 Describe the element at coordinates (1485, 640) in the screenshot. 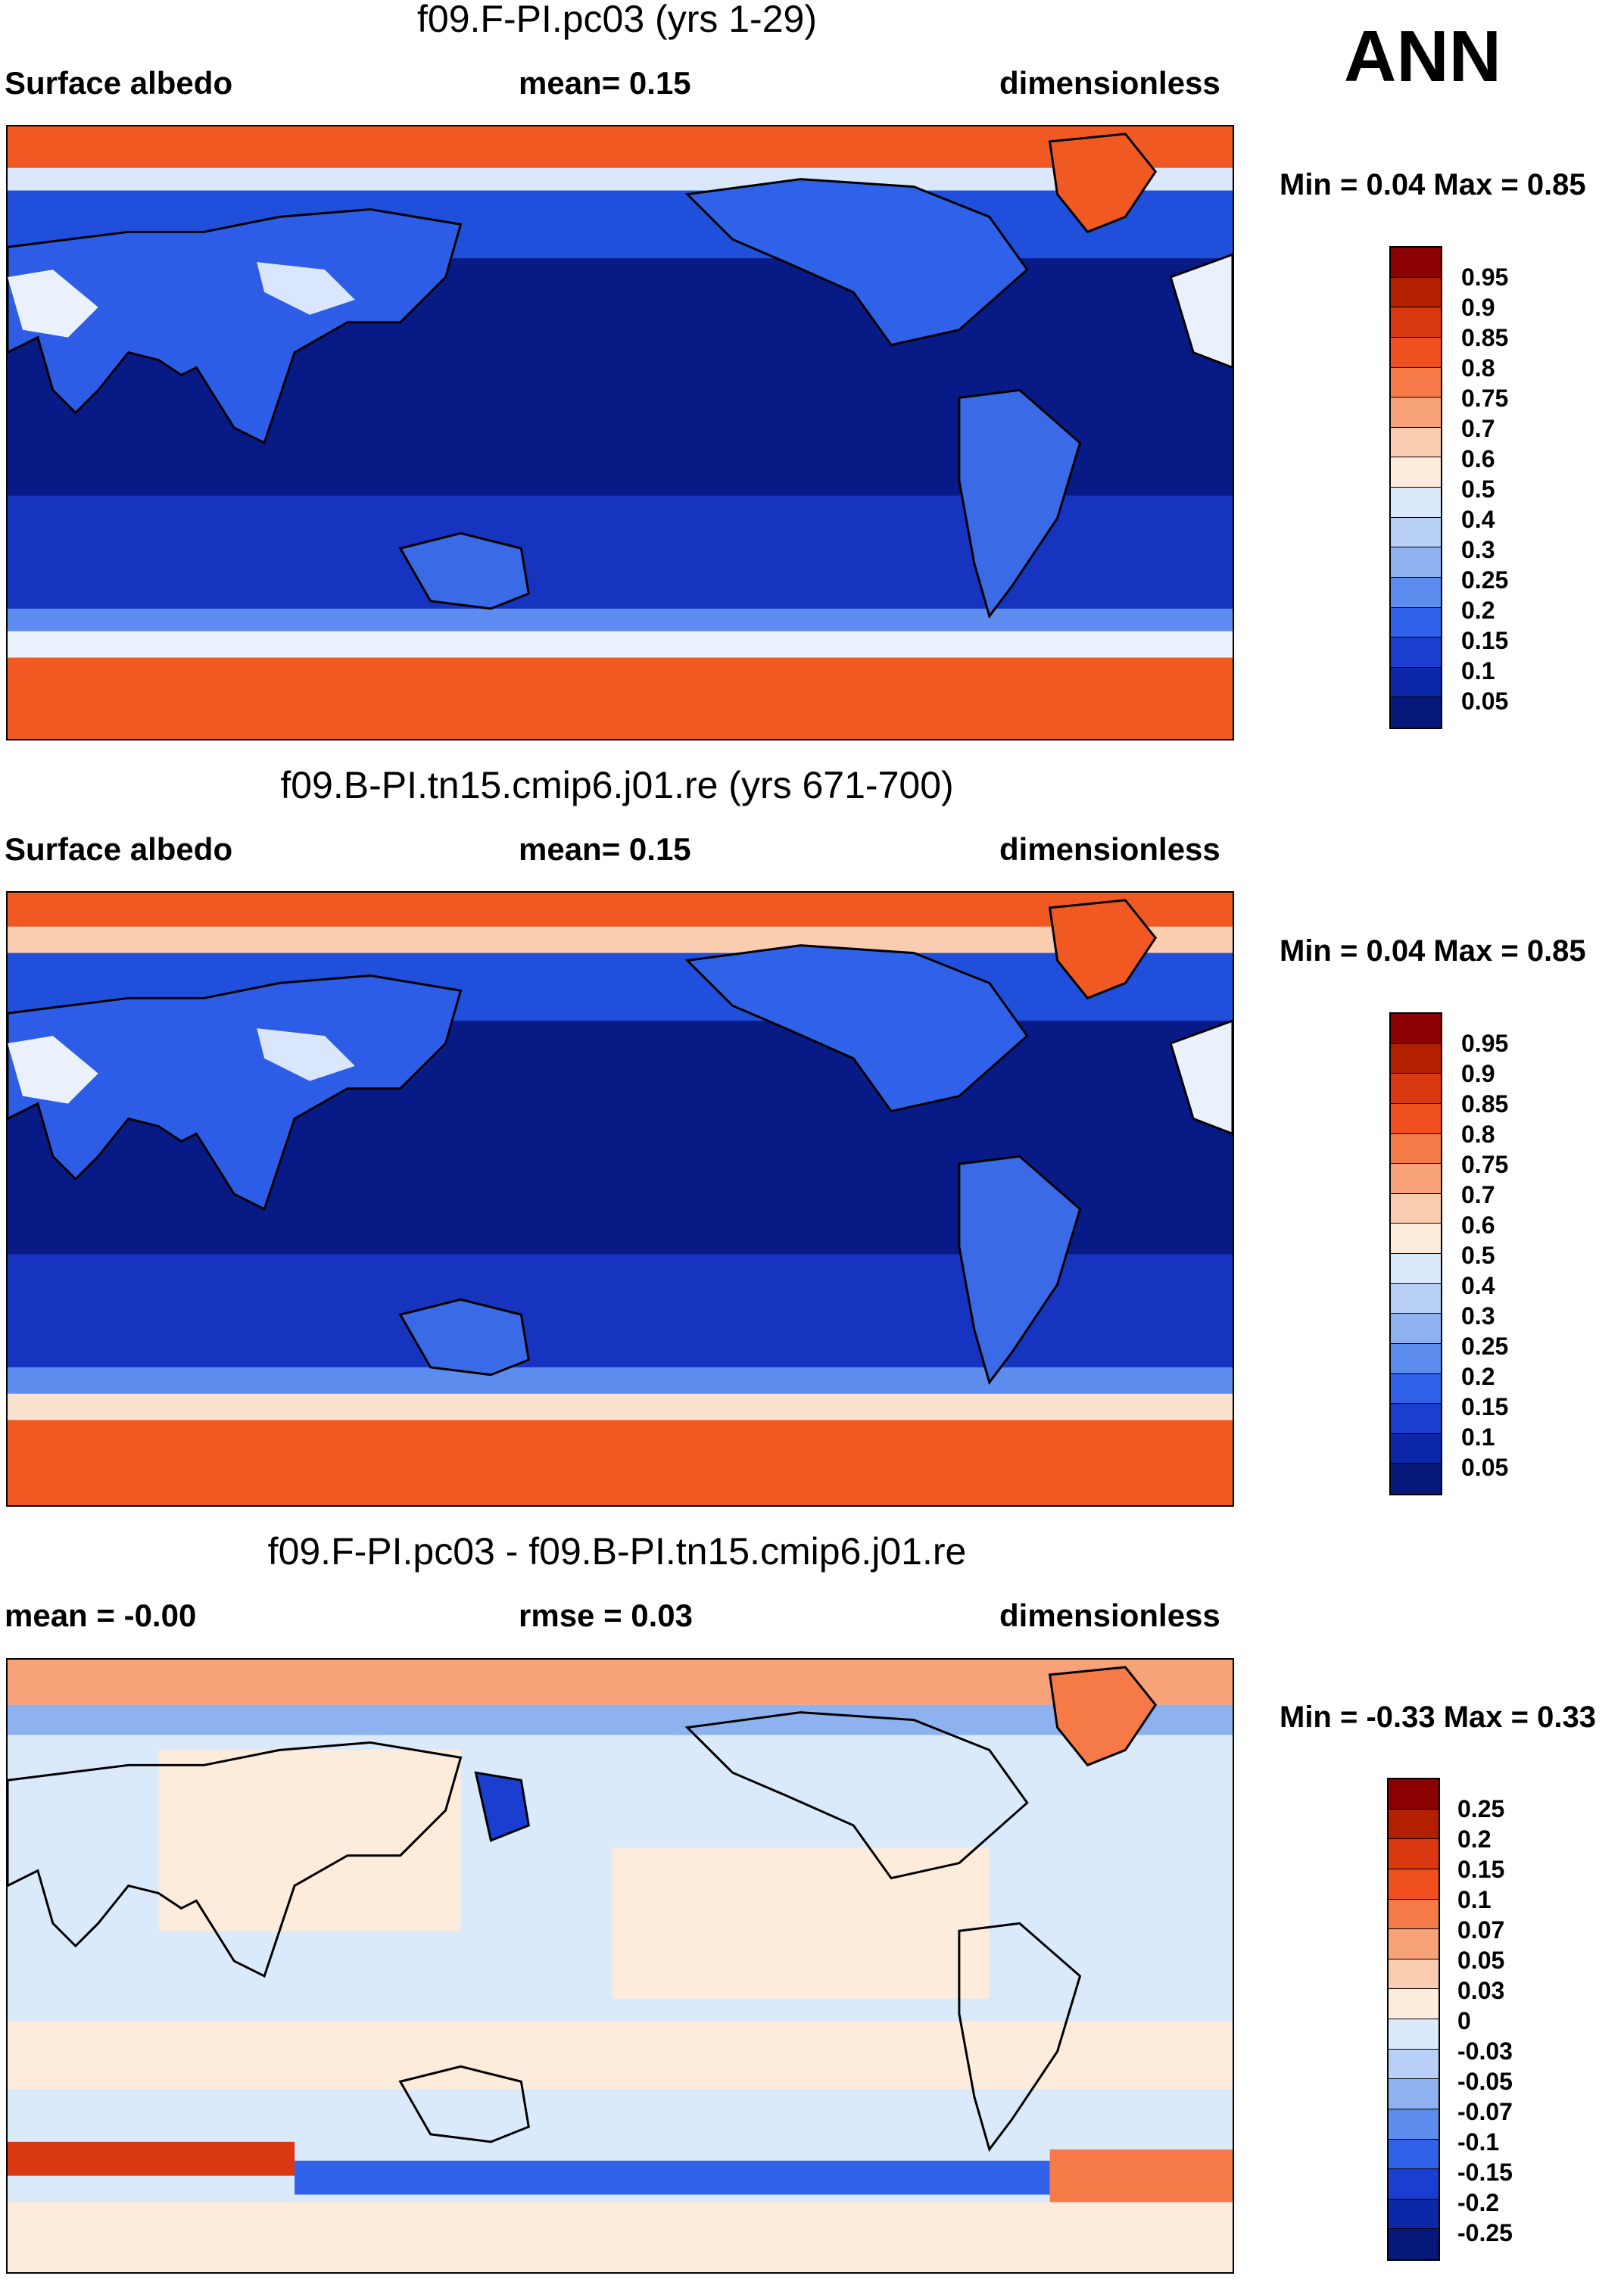

I see `cbar1-tick: 0.15` at that location.